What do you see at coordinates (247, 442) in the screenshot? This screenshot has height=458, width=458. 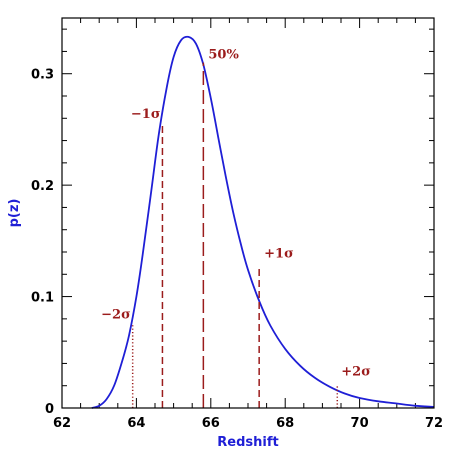 I see `x-axis-title: Redshift` at bounding box center [247, 442].